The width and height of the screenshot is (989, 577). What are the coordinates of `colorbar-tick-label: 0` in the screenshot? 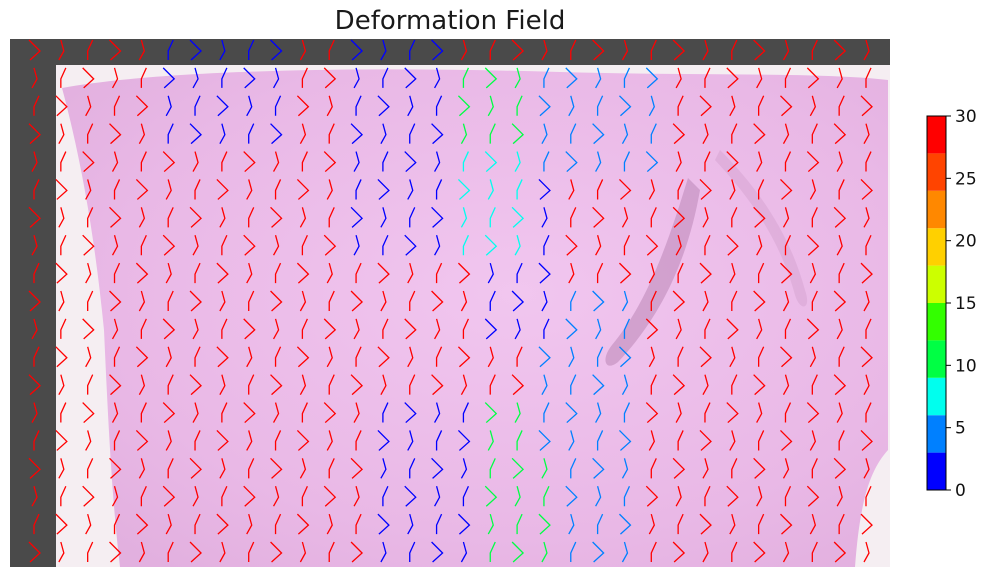 It's located at (960, 491).